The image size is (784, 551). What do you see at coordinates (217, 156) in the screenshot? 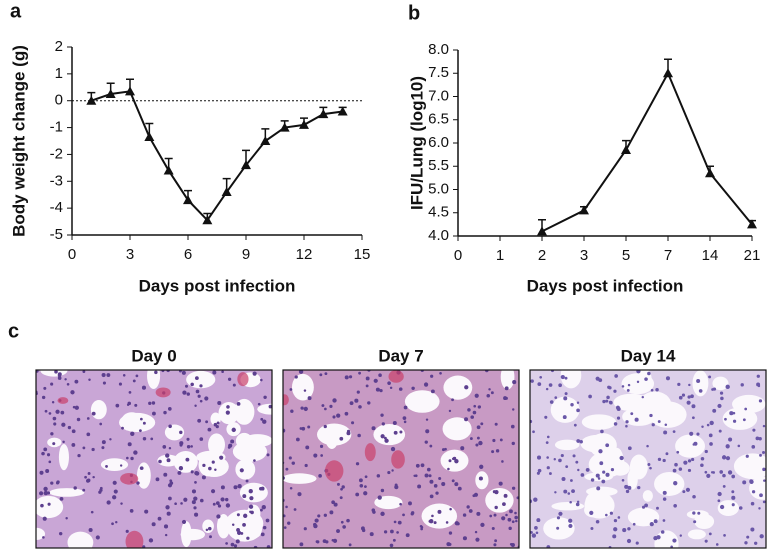
I see `data-line` at bounding box center [217, 156].